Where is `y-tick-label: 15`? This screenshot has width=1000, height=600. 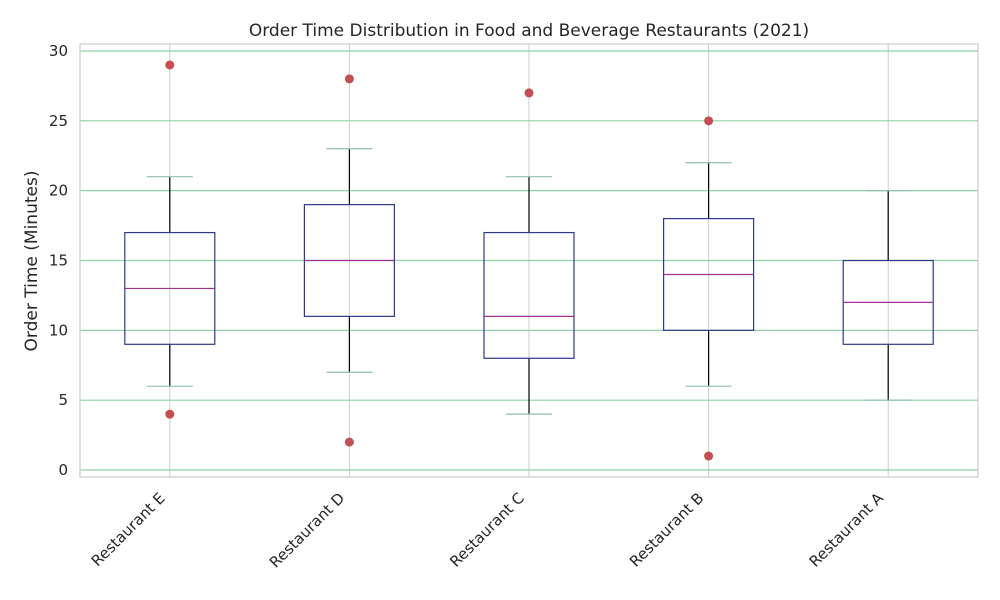
y-tick-label: 15 is located at coordinates (58, 261).